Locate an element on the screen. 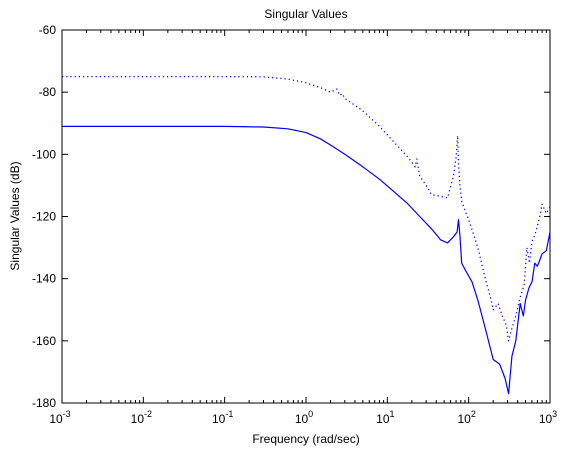  x-tick-label: 10³ is located at coordinates (548, 417).